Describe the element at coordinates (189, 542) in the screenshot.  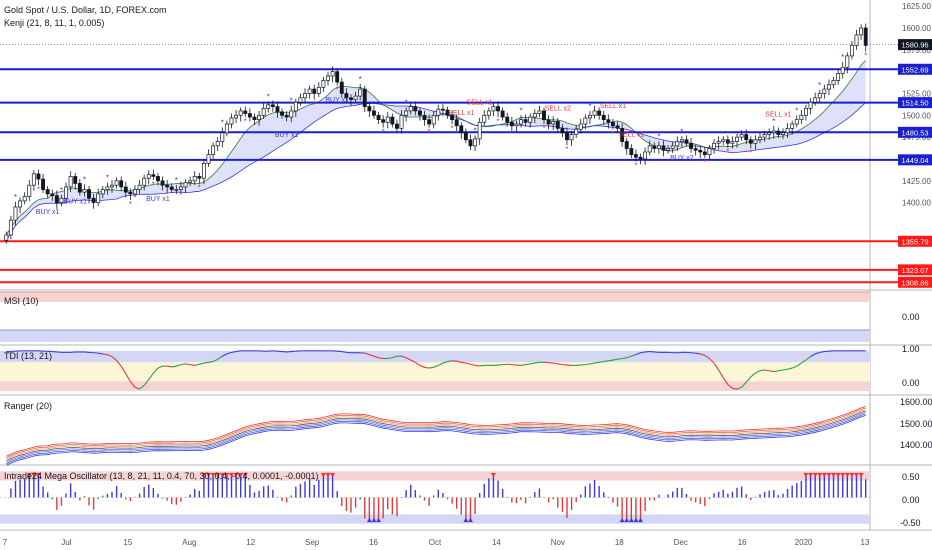
I see `x-tick-3: Aug` at that location.